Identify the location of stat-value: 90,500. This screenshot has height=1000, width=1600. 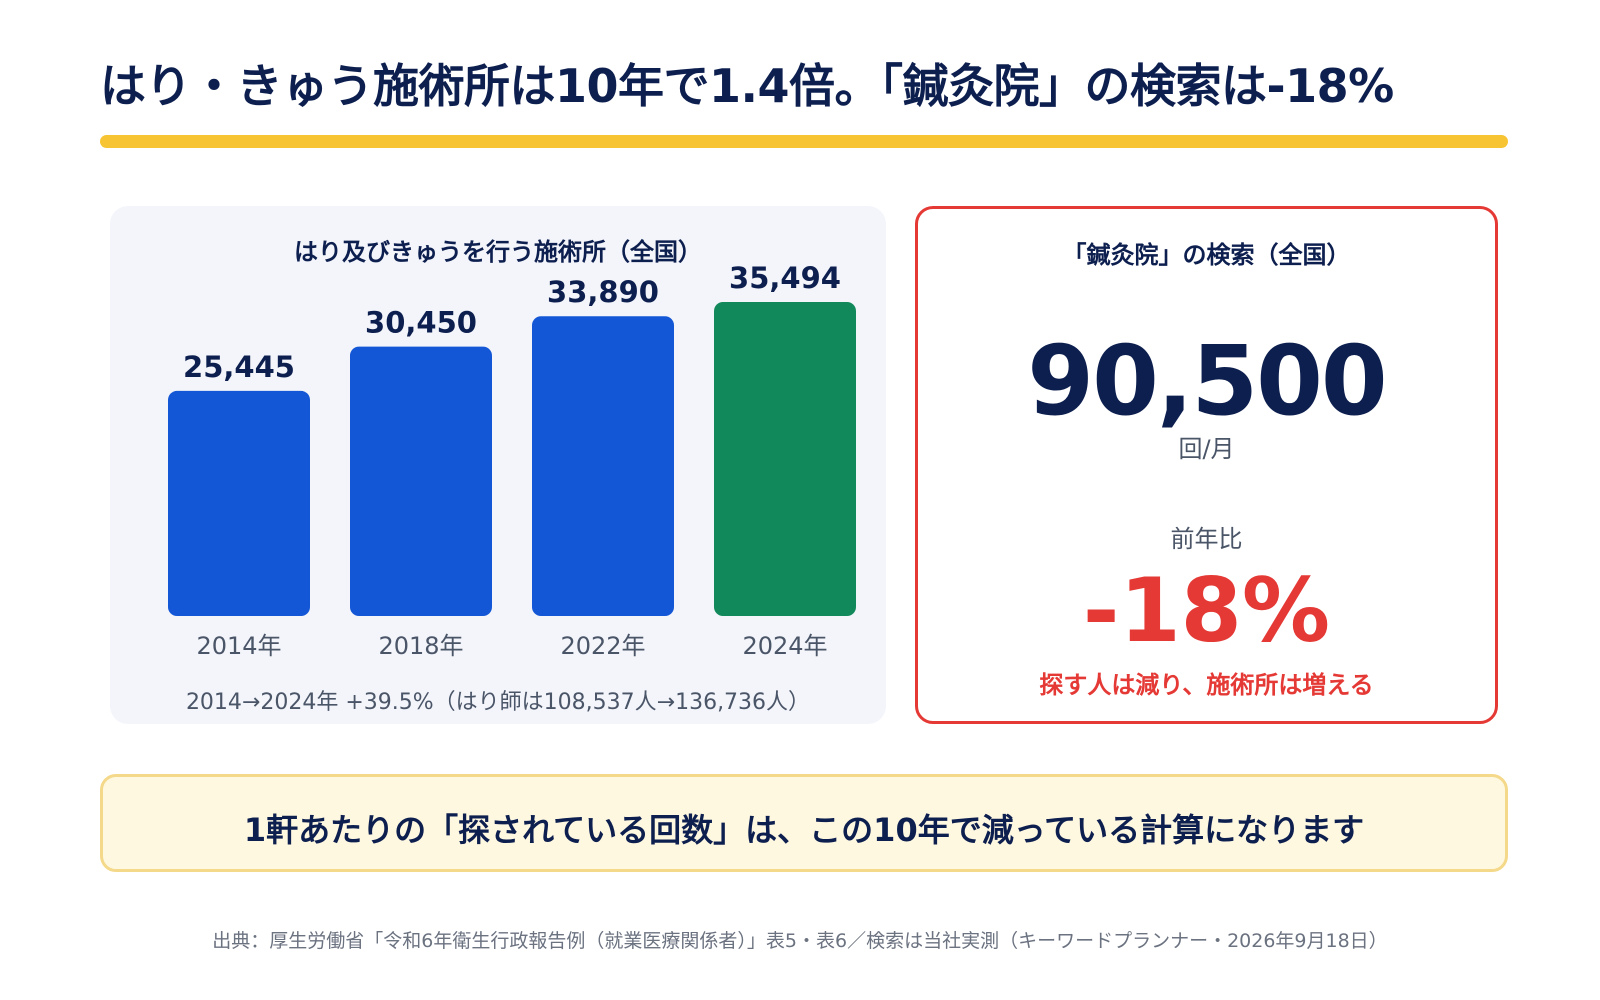
(1207, 381).